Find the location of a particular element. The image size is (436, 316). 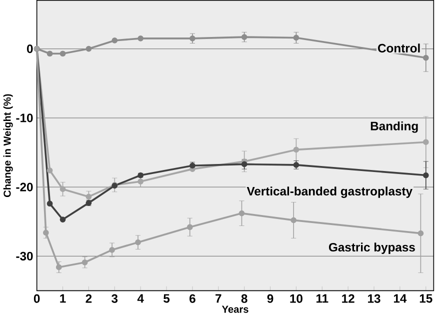

x-tick-label: 11 is located at coordinates (322, 298).